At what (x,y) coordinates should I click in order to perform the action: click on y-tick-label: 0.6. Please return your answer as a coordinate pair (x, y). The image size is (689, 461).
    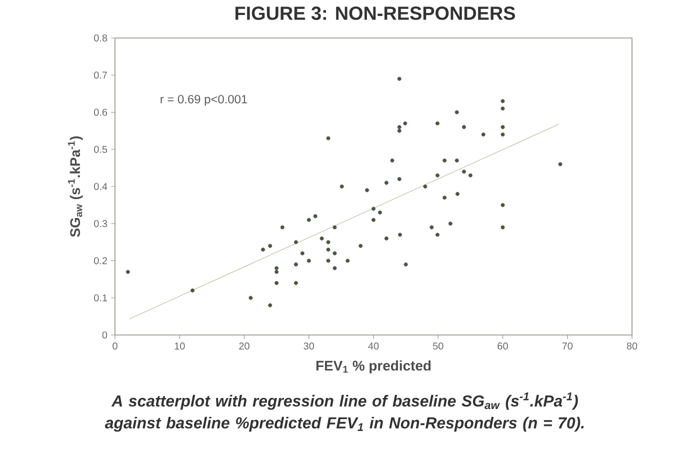
    Looking at the image, I should click on (101, 112).